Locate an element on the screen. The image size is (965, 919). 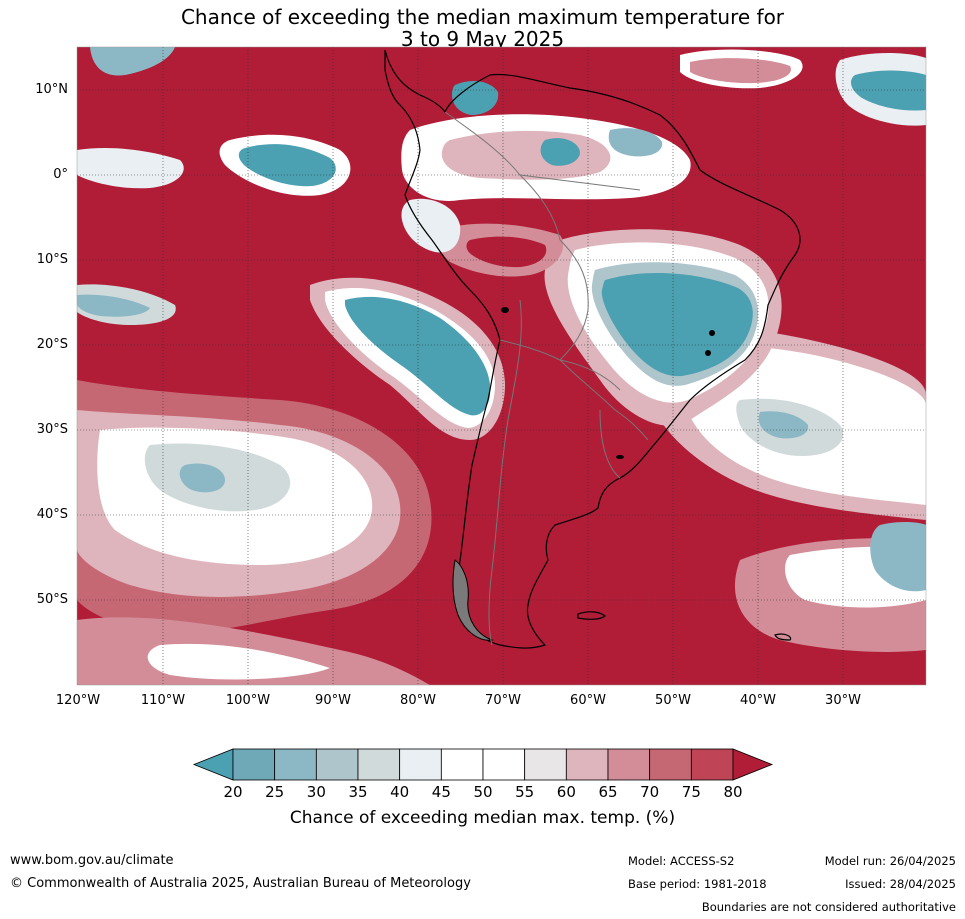
lon-label-50w: 50°W is located at coordinates (673, 700).